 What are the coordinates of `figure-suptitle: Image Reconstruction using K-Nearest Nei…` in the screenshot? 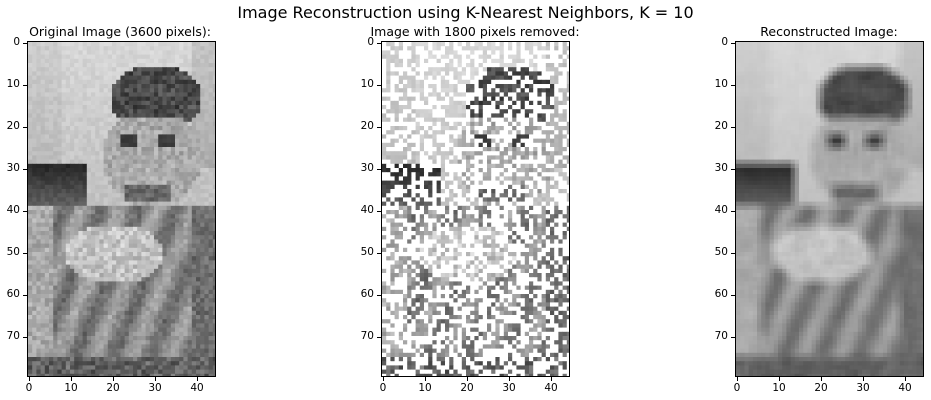 It's located at (465, 12).